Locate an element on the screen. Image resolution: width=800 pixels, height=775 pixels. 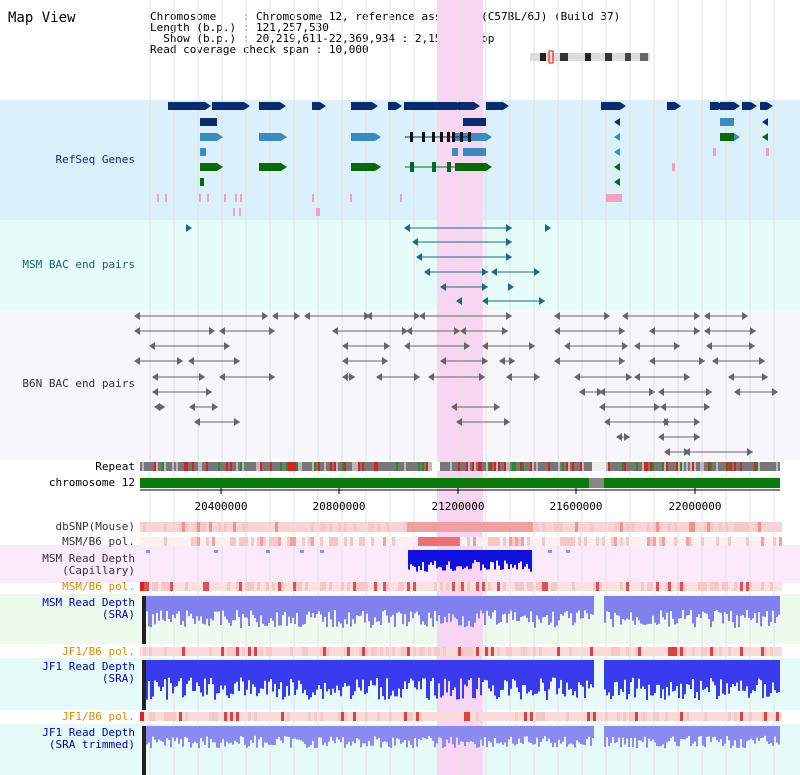
track-label-refseq: RefSeq Genes is located at coordinates (95, 159).